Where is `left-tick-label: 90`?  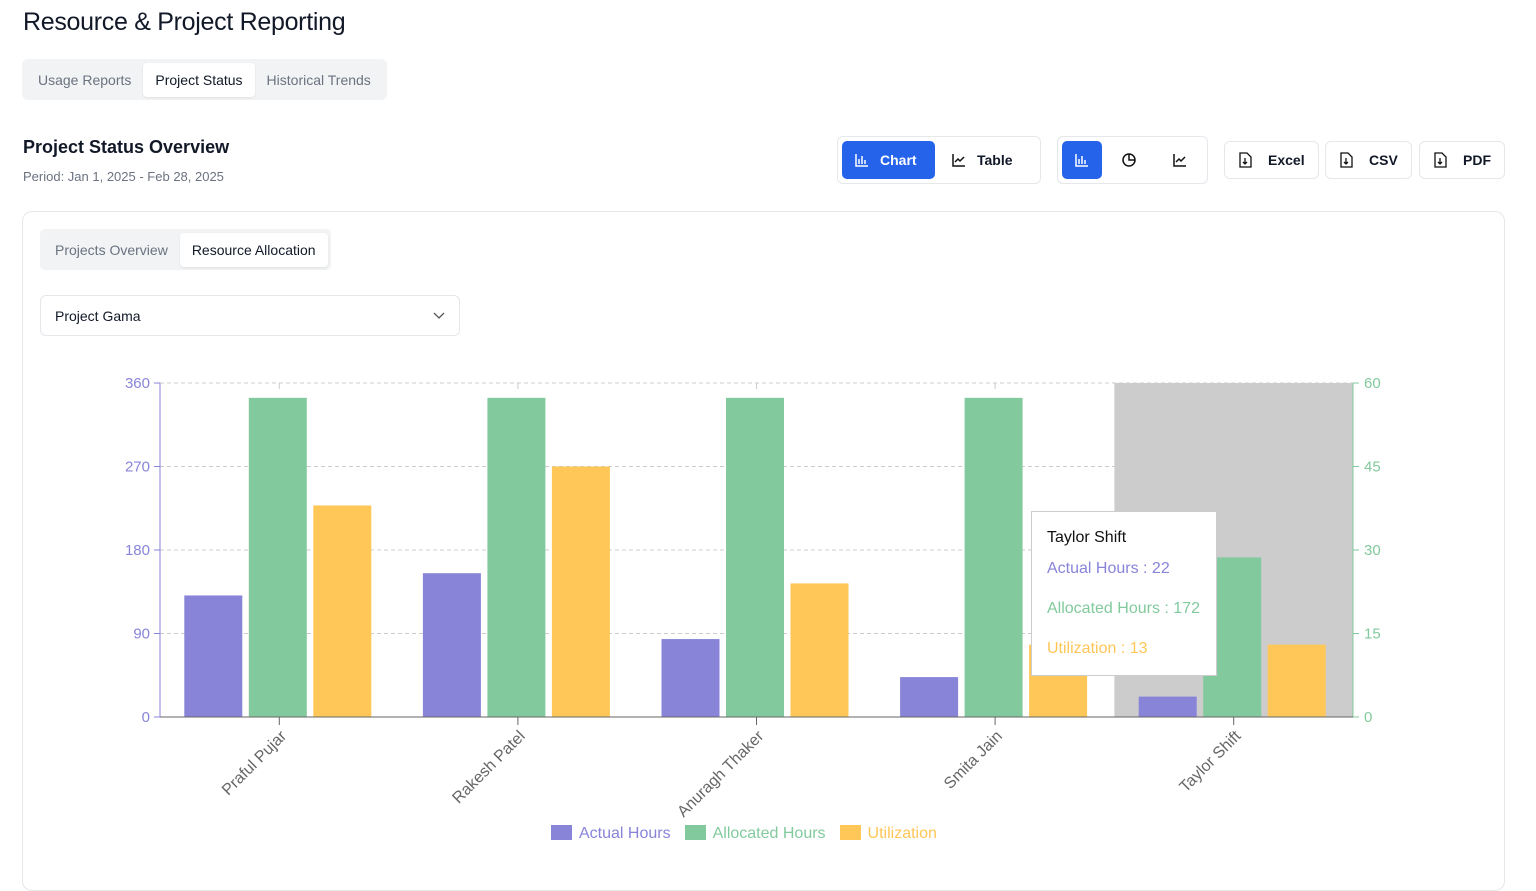 left-tick-label: 90 is located at coordinates (141, 634).